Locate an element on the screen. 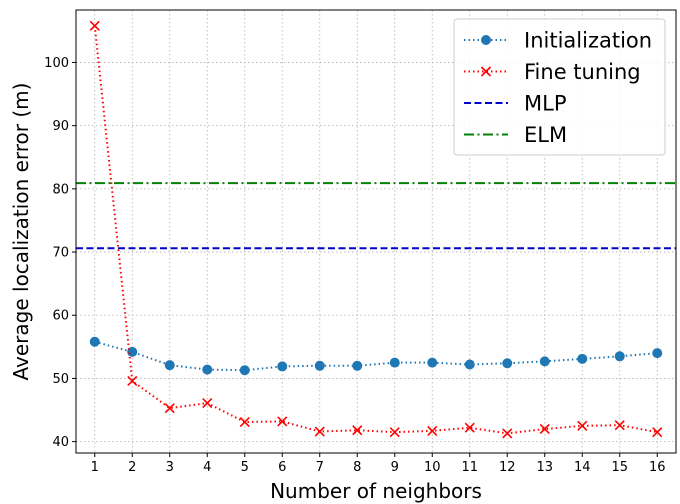 The width and height of the screenshot is (680, 504). legend-label-mlp: MLP is located at coordinates (545, 104).